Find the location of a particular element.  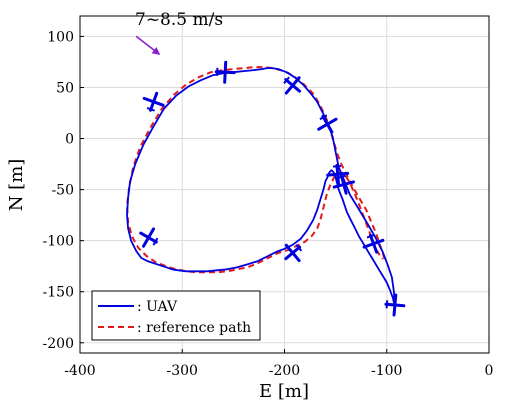

y-axis-label: N [m] is located at coordinates (16, 185).